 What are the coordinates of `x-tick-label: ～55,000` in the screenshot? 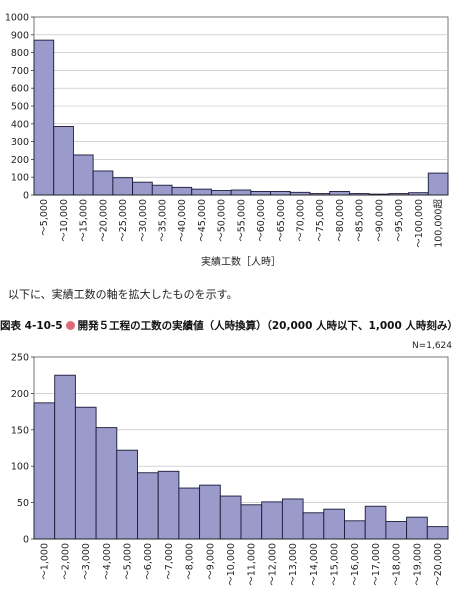 It's located at (241, 220).